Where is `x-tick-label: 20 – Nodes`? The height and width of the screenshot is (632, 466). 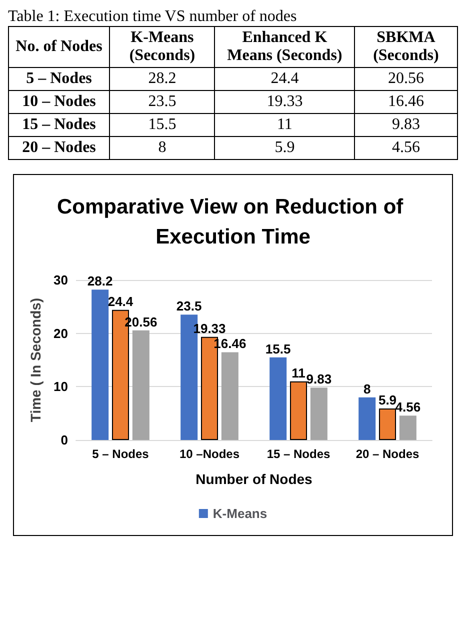
x-tick-label: 20 – Nodes is located at coordinates (388, 454).